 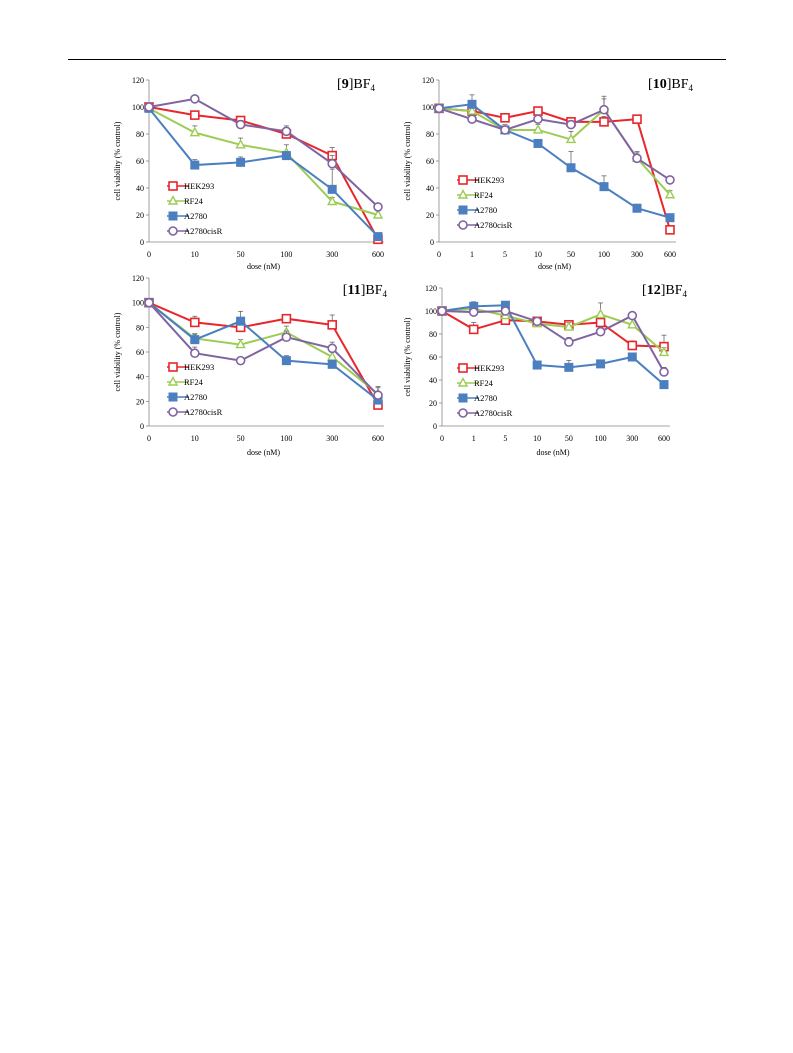 I want to click on x-tick-label: 50, so click(x=569, y=438).